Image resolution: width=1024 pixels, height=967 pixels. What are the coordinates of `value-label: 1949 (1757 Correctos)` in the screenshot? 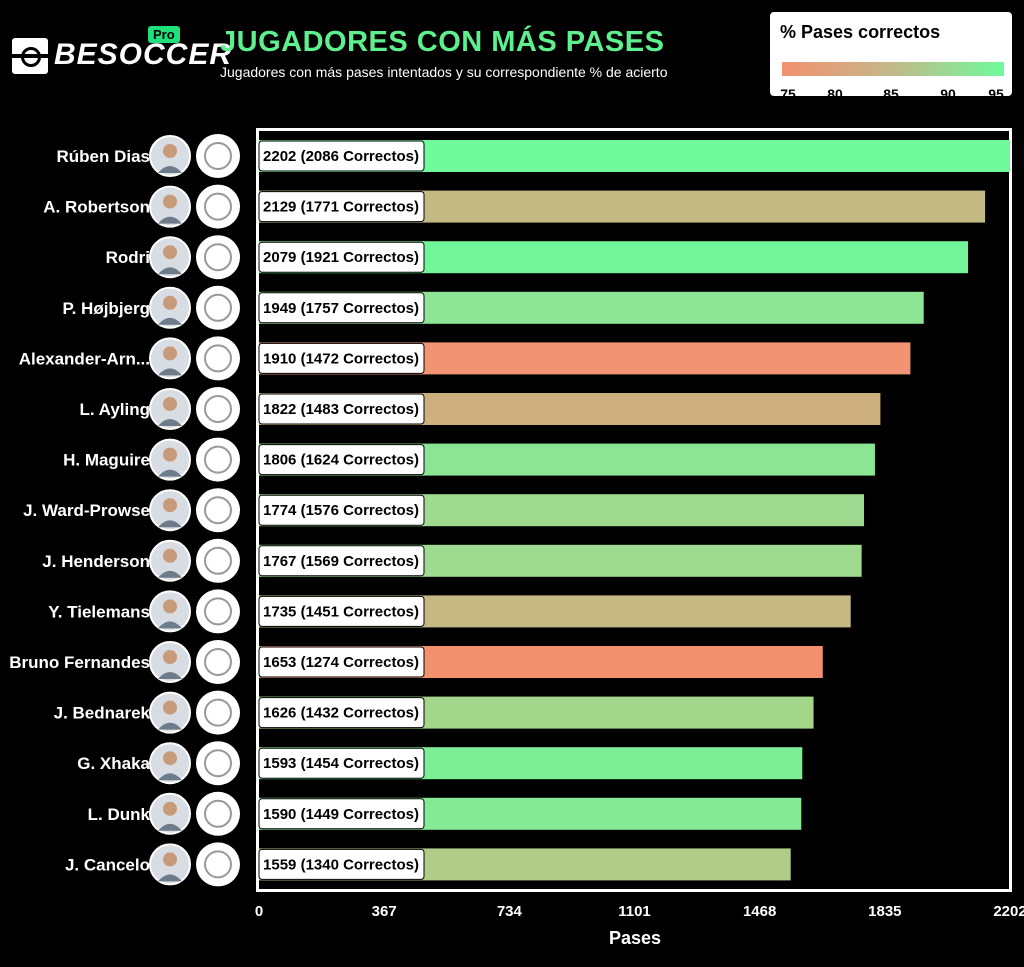 It's located at (341, 308).